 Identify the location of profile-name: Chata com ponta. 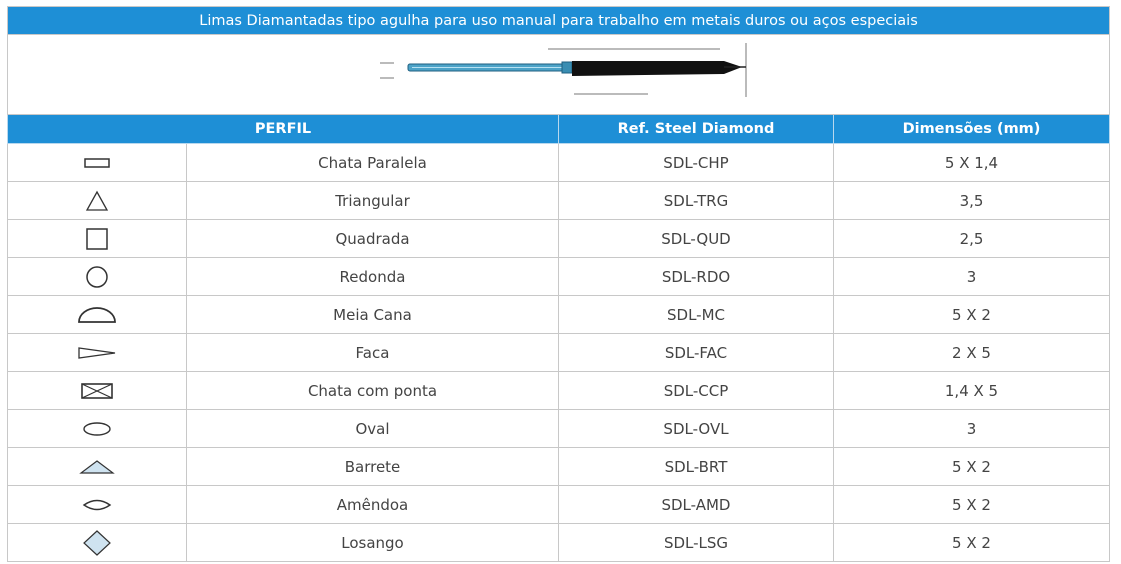
(372, 390).